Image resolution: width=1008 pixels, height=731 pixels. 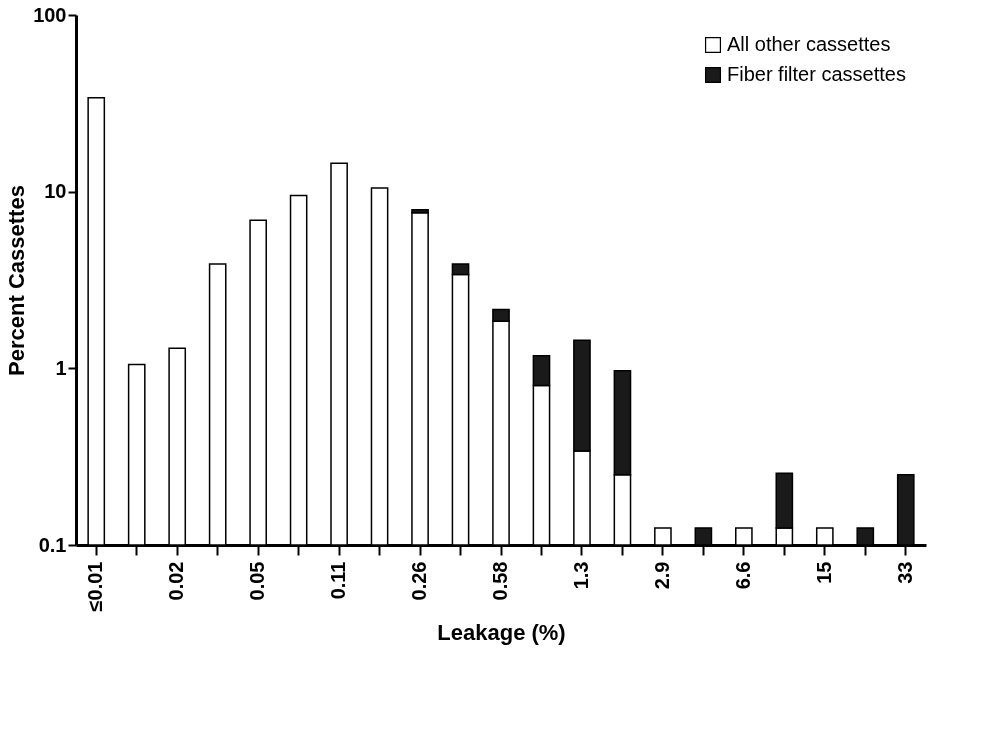 I want to click on x-tick-label: 0.02, so click(x=176, y=581).